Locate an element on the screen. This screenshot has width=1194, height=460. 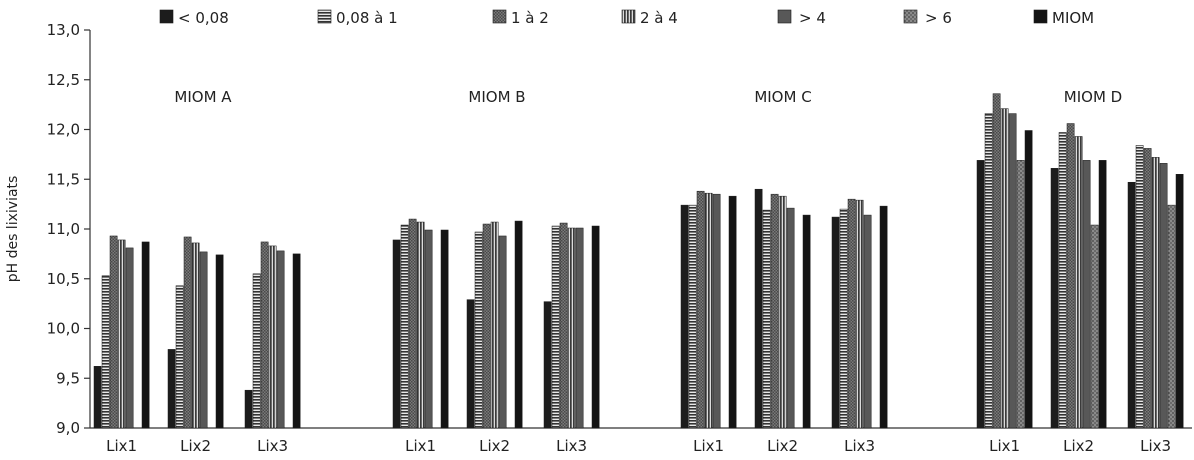
group-label: MIOM A is located at coordinates (203, 97).